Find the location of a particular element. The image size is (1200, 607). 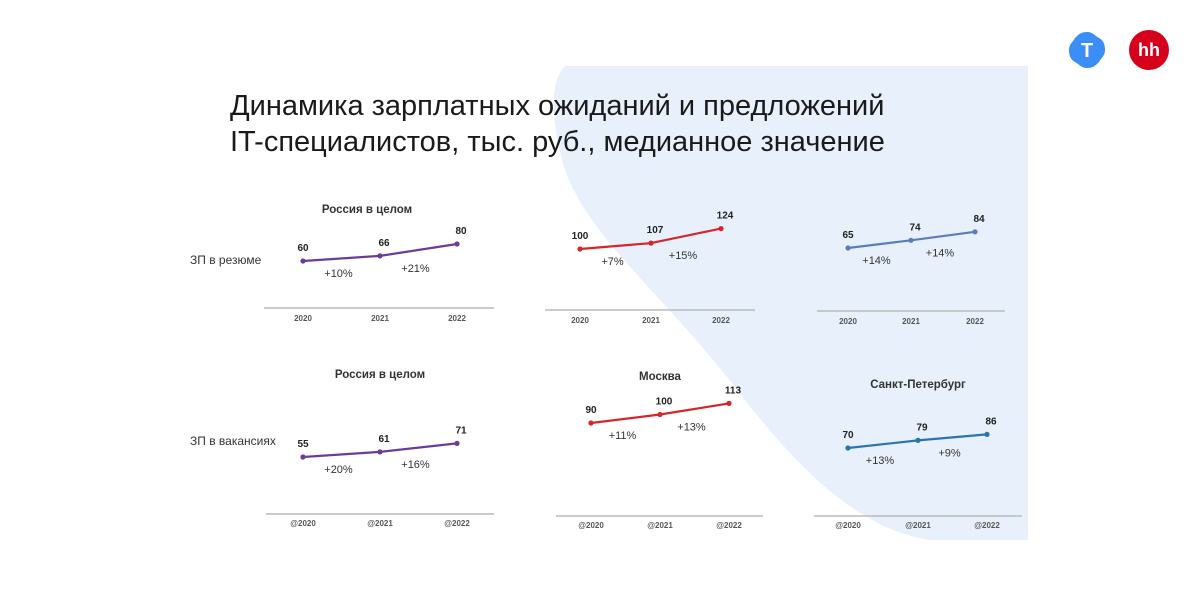

chart-2-change-label: +7% is located at coordinates (612, 262).